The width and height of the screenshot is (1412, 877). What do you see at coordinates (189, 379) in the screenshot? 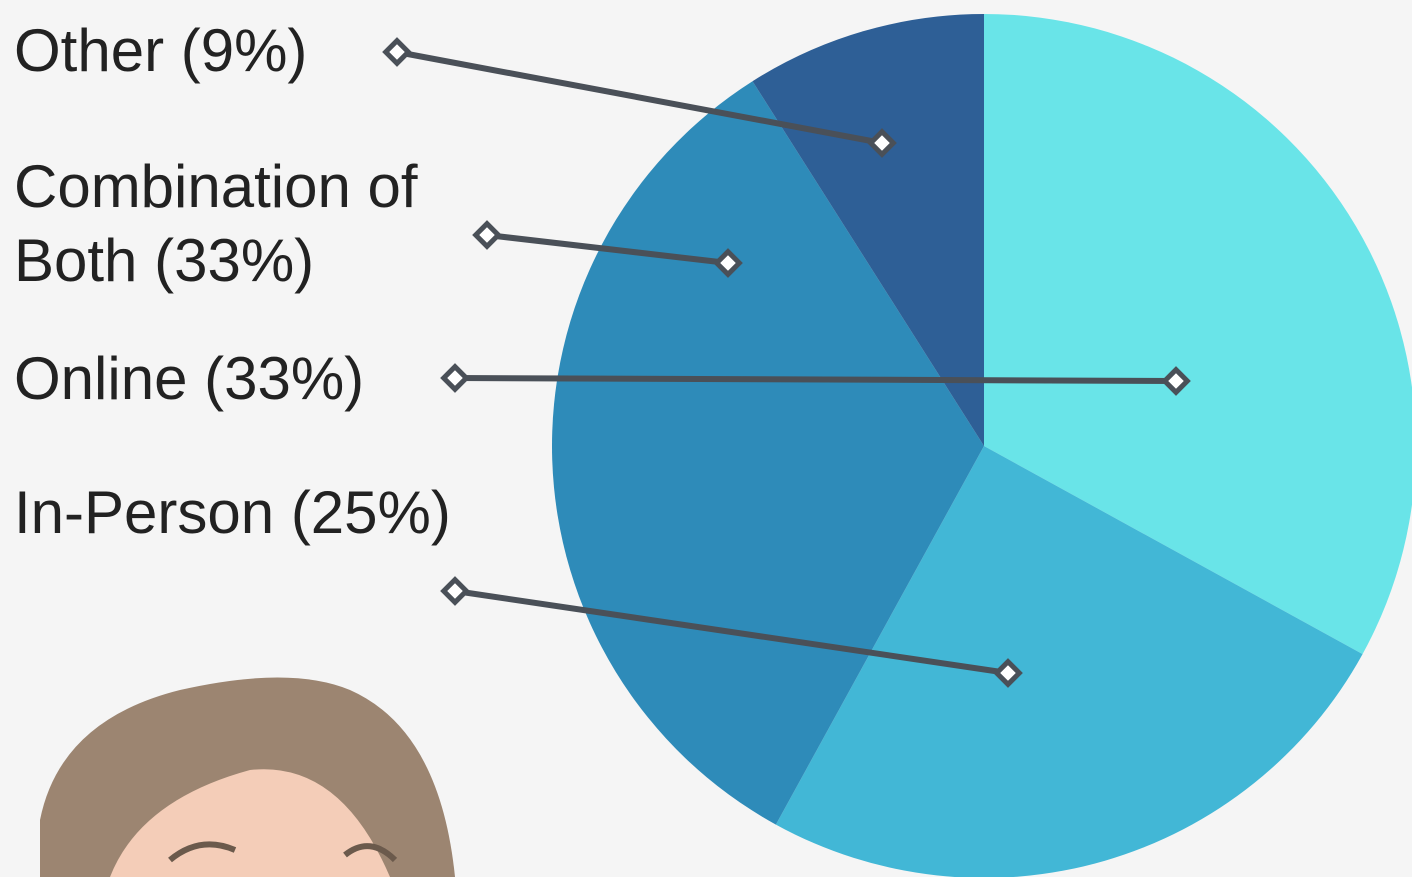
I see `slice-label: Online (33%)` at bounding box center [189, 379].